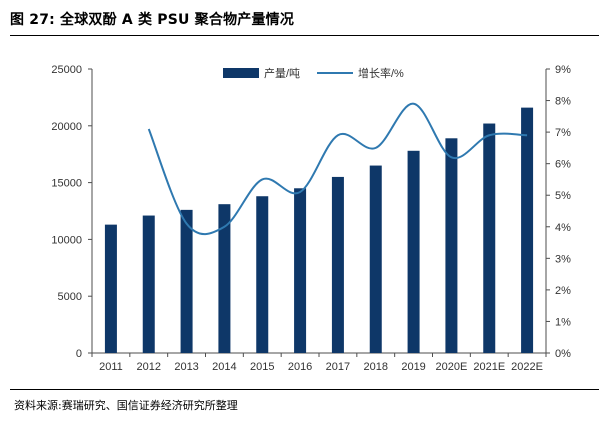 The image size is (607, 427). Describe the element at coordinates (337, 264) in the screenshot. I see `bar-2017` at that location.